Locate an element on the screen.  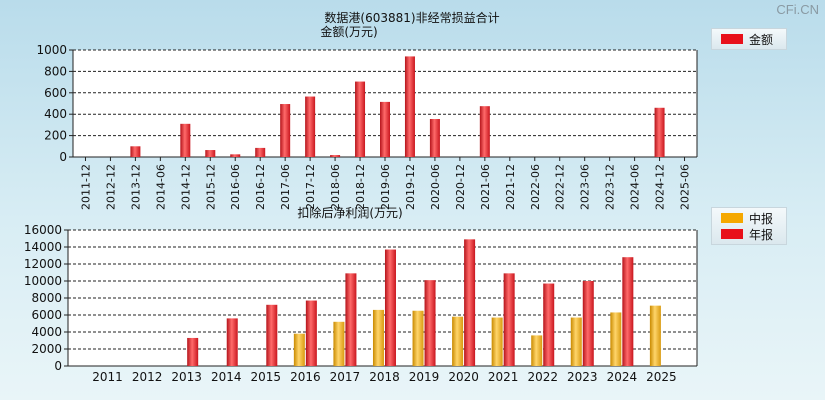
chart2-ytick-label: 4000 is located at coordinates (46, 332).